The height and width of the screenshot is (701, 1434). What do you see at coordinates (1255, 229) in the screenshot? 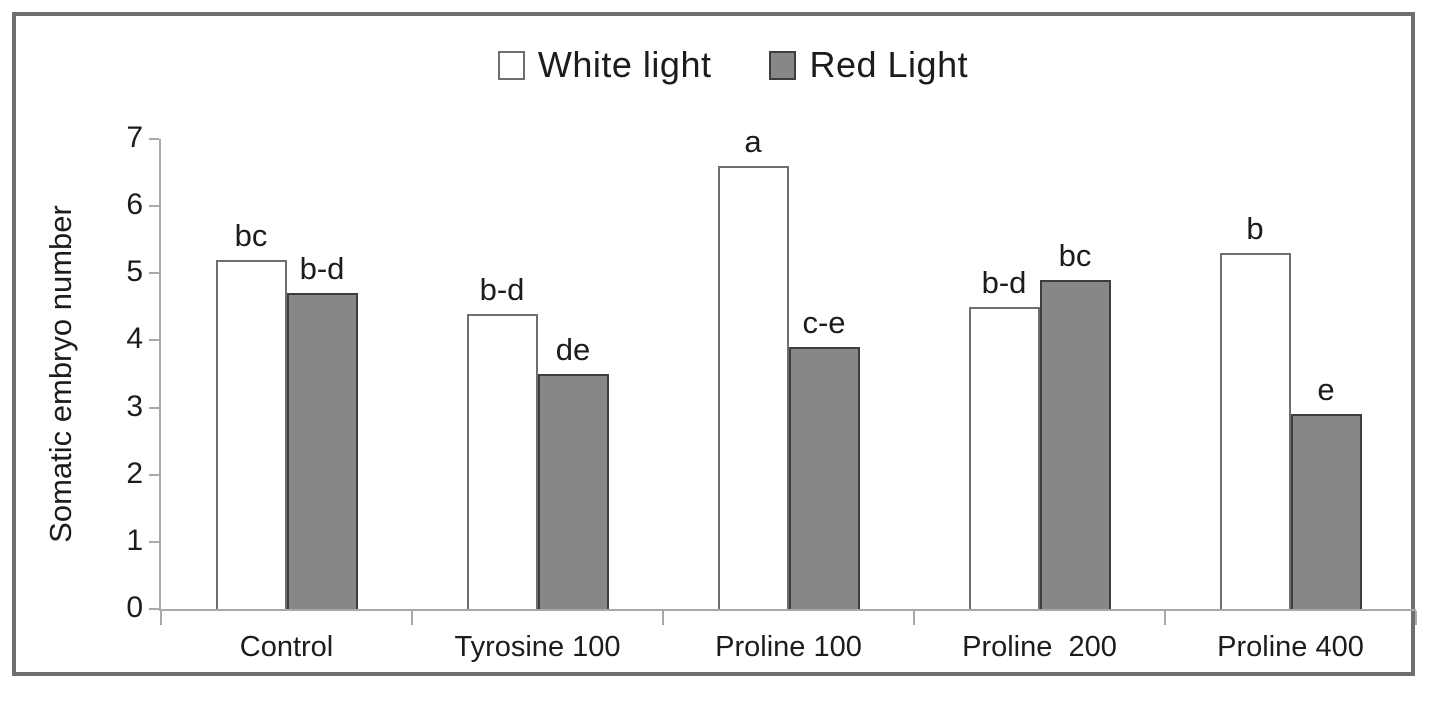
I see `significance-label: b` at bounding box center [1255, 229].